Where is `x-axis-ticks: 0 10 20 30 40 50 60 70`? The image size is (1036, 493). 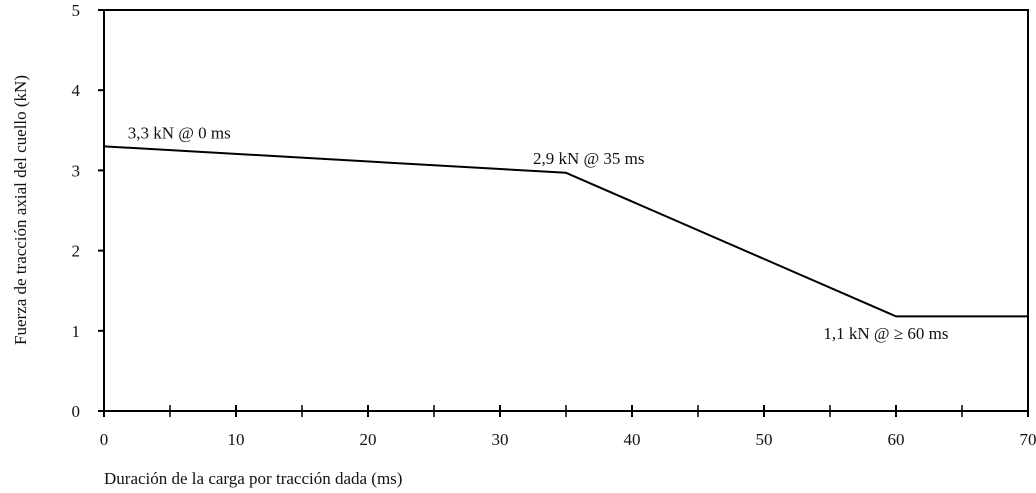 x-axis-ticks: 0 10 20 30 40 50 60 70 is located at coordinates (568, 427).